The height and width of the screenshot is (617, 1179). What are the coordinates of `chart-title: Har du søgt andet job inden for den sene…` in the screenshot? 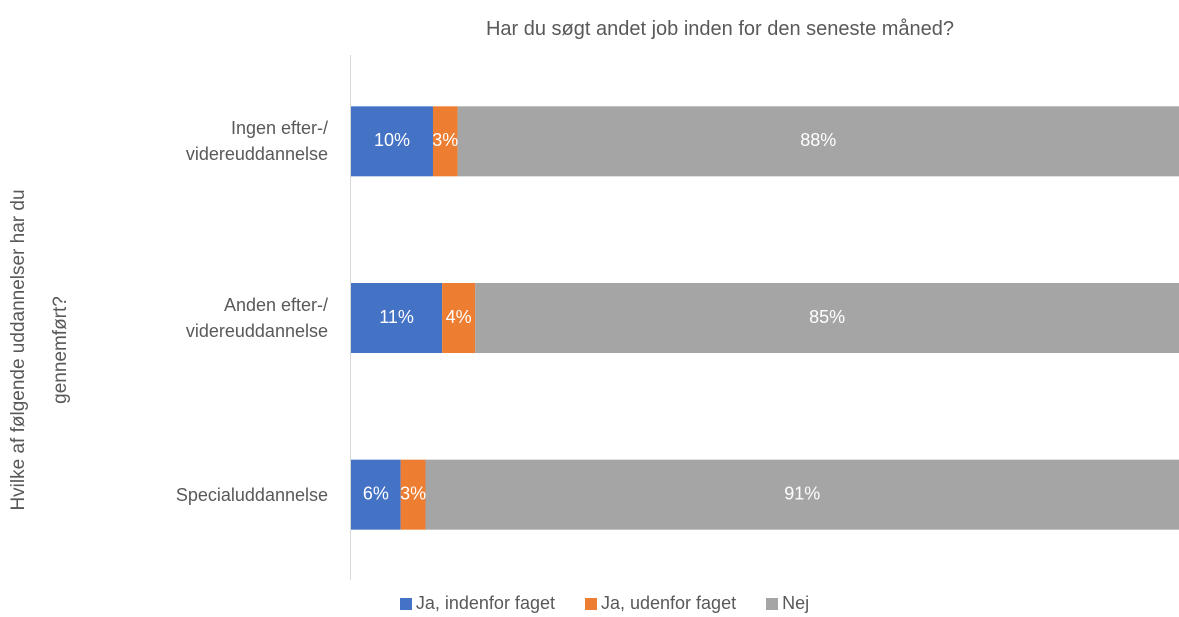 It's located at (720, 29).